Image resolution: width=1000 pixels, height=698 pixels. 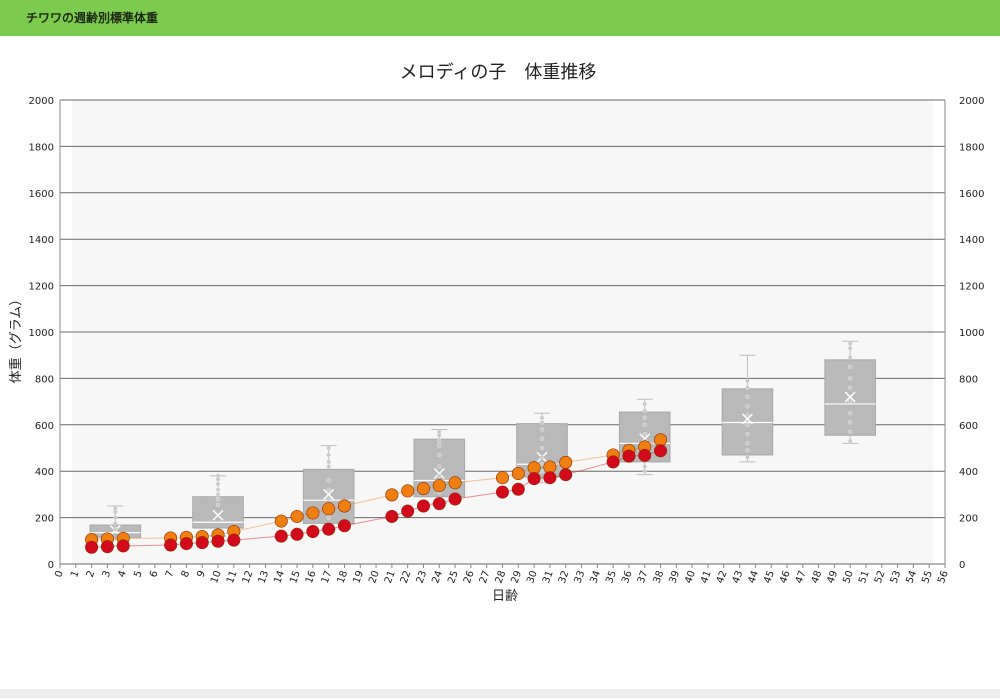 What do you see at coordinates (706, 577) in the screenshot?
I see `x-tick-label: 41` at bounding box center [706, 577].